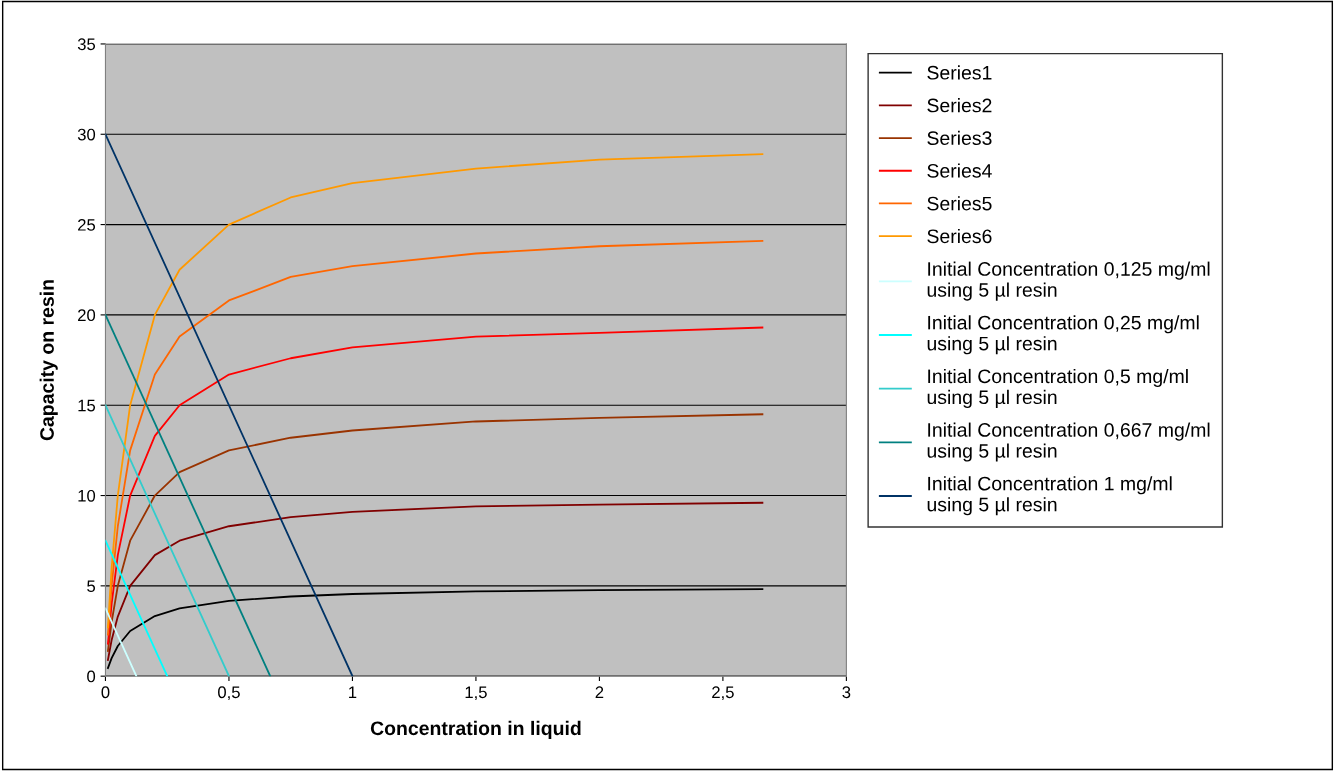 The image size is (1335, 771). What do you see at coordinates (87, 405) in the screenshot?
I see `y-tick-label: 15` at bounding box center [87, 405].